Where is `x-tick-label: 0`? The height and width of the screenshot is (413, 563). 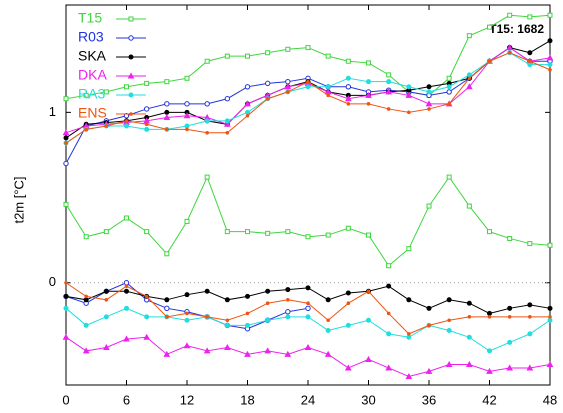 x-tick-label: 0 is located at coordinates (65, 399).